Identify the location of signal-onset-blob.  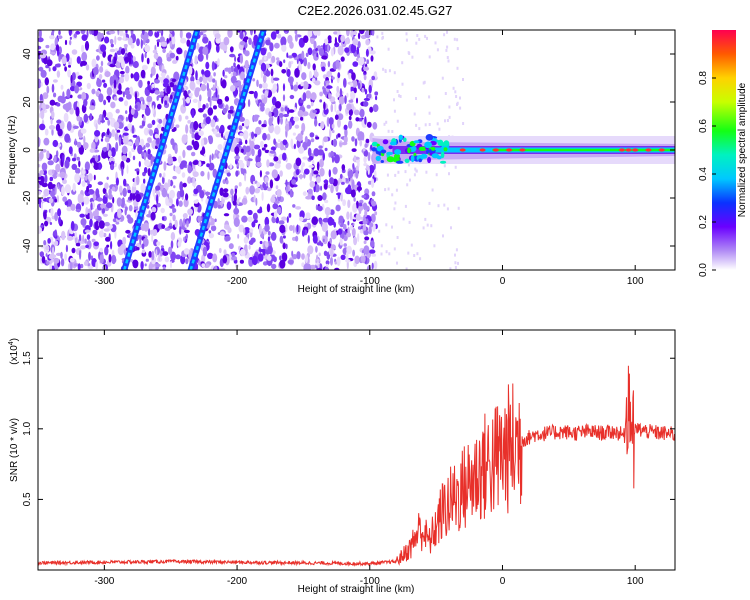
(407, 160).